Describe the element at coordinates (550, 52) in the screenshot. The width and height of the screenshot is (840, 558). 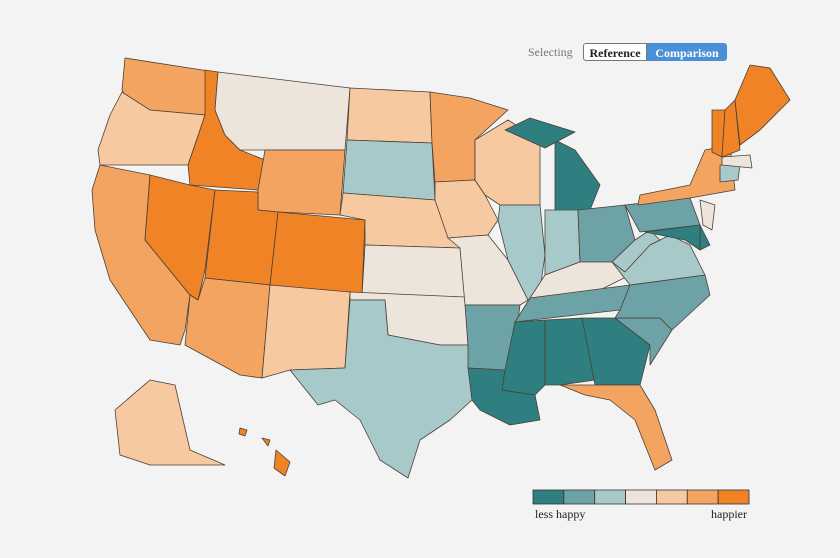
I see `selecting-label: Selecting` at that location.